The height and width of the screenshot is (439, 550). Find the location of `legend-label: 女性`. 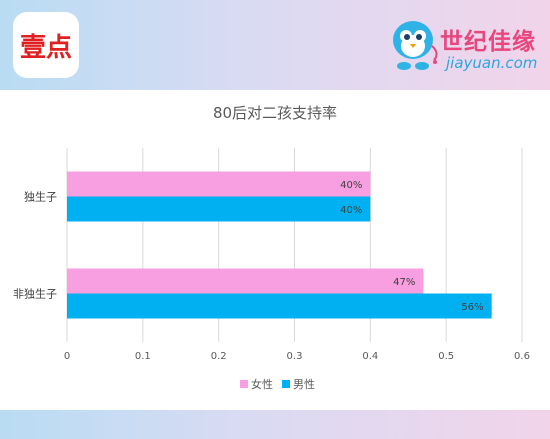

legend-label: 女性 is located at coordinates (262, 384).